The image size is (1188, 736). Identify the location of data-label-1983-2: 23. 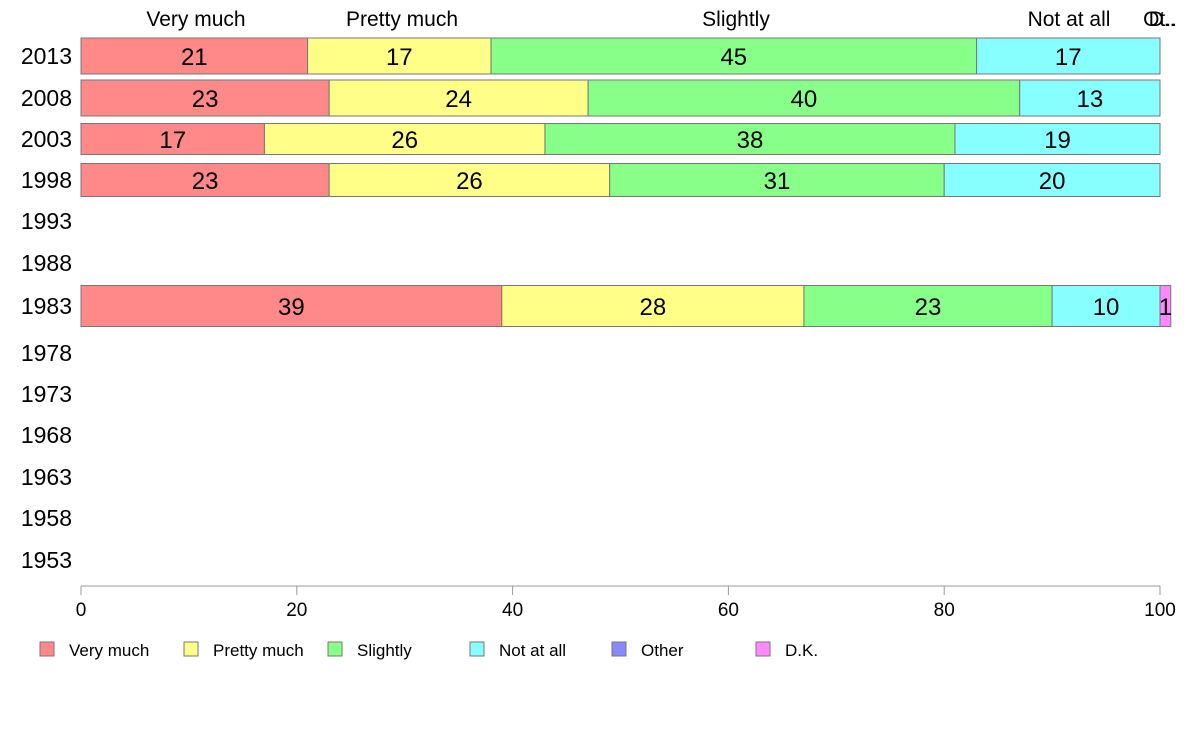
(928, 307).